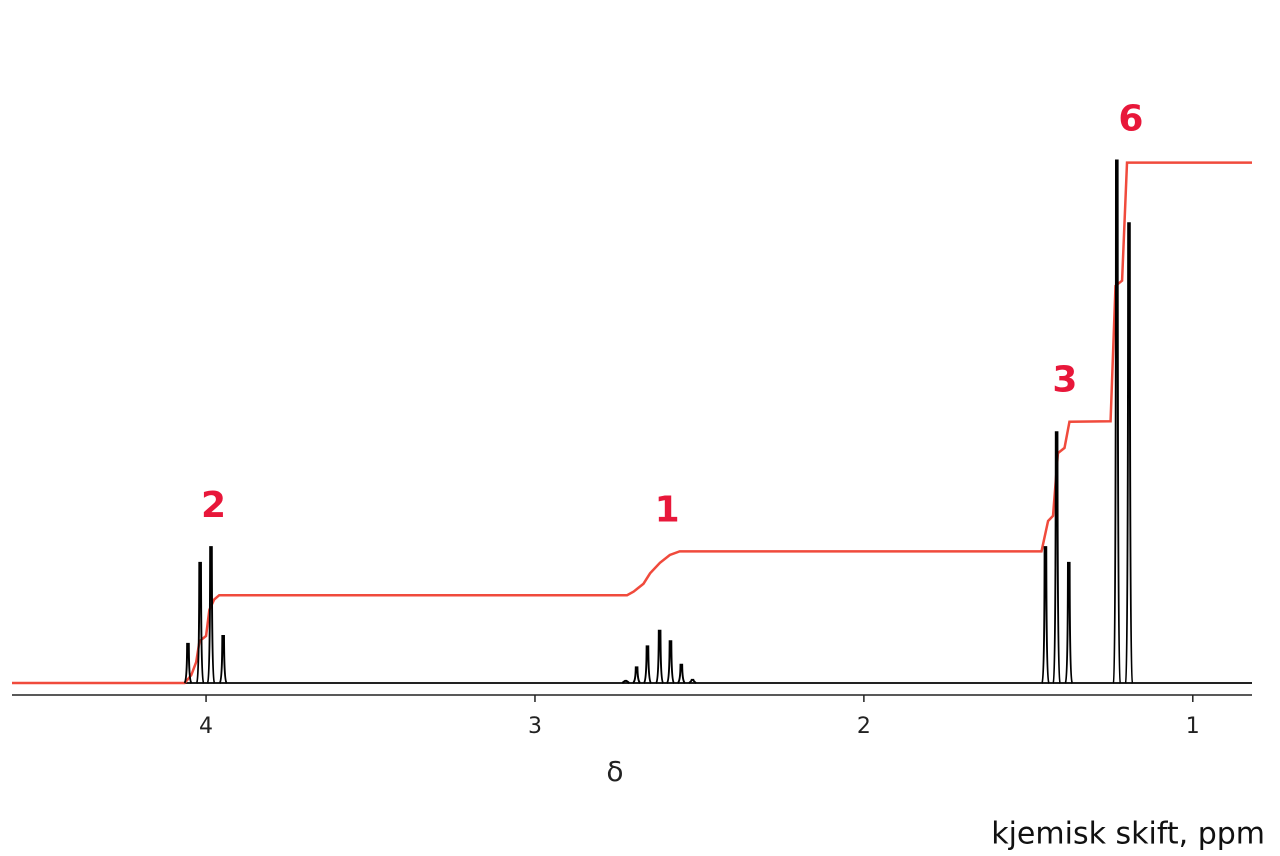 The image size is (1280, 856). What do you see at coordinates (864, 726) in the screenshot?
I see `x-tick-label: 2` at bounding box center [864, 726].